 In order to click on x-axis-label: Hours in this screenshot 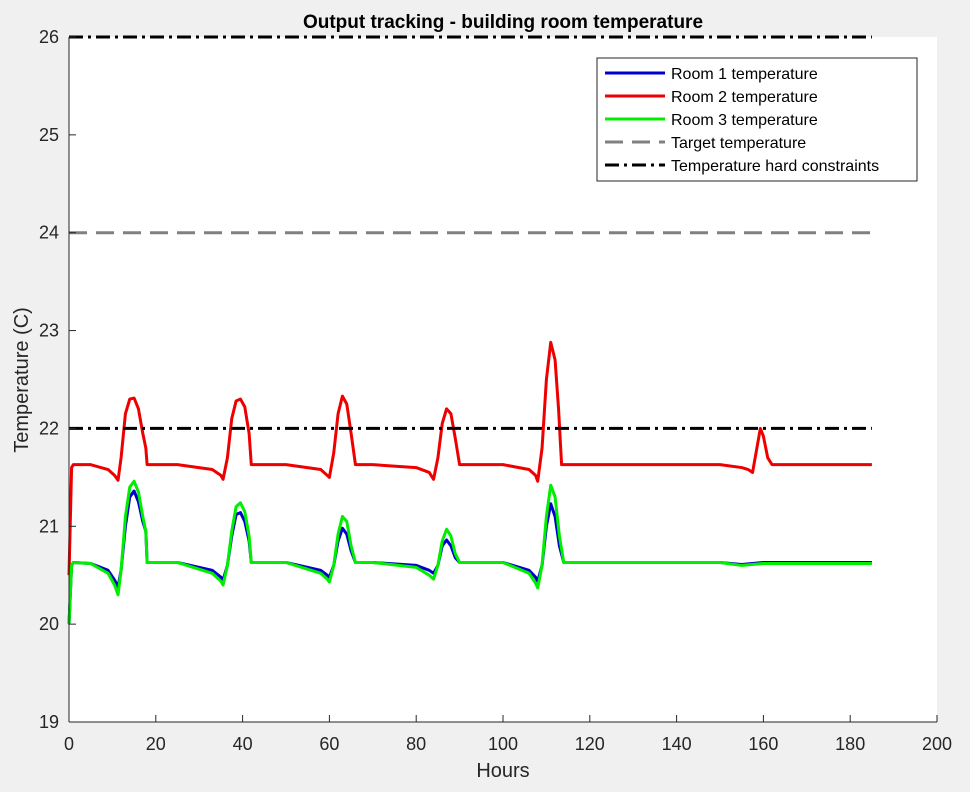, I will do `click(502, 771)`.